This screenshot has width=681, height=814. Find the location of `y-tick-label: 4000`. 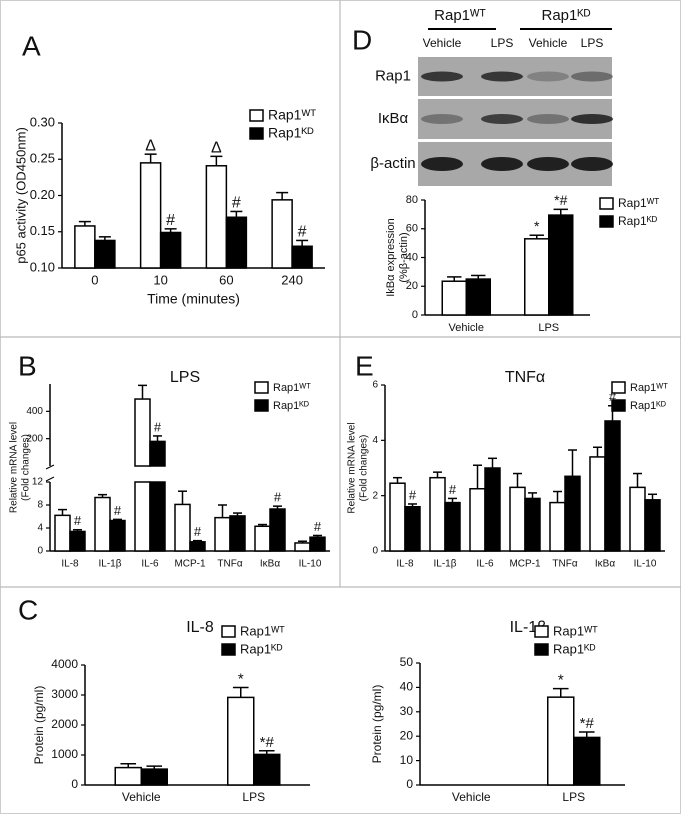

y-tick-label: 4000 is located at coordinates (64, 664).